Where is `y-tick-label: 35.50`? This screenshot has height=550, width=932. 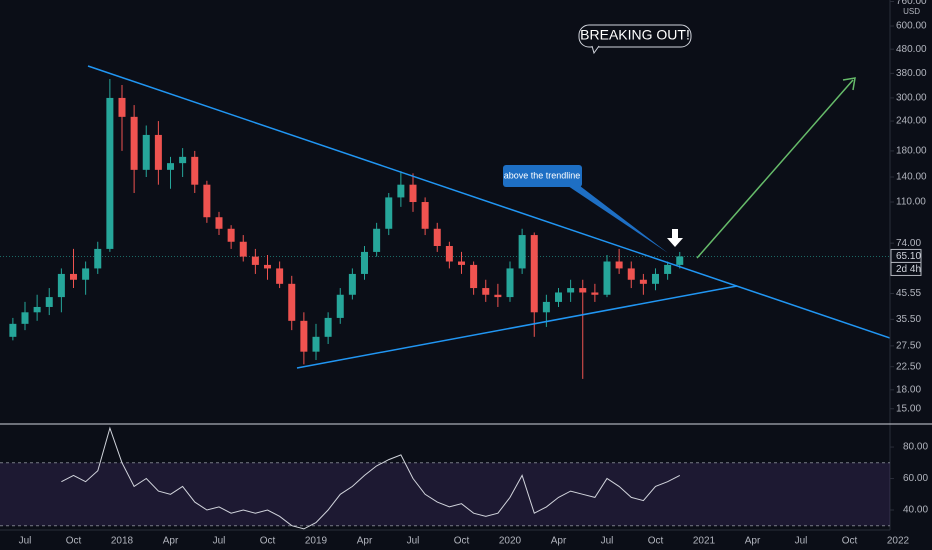
y-tick-label: 35.50 is located at coordinates (908, 319).